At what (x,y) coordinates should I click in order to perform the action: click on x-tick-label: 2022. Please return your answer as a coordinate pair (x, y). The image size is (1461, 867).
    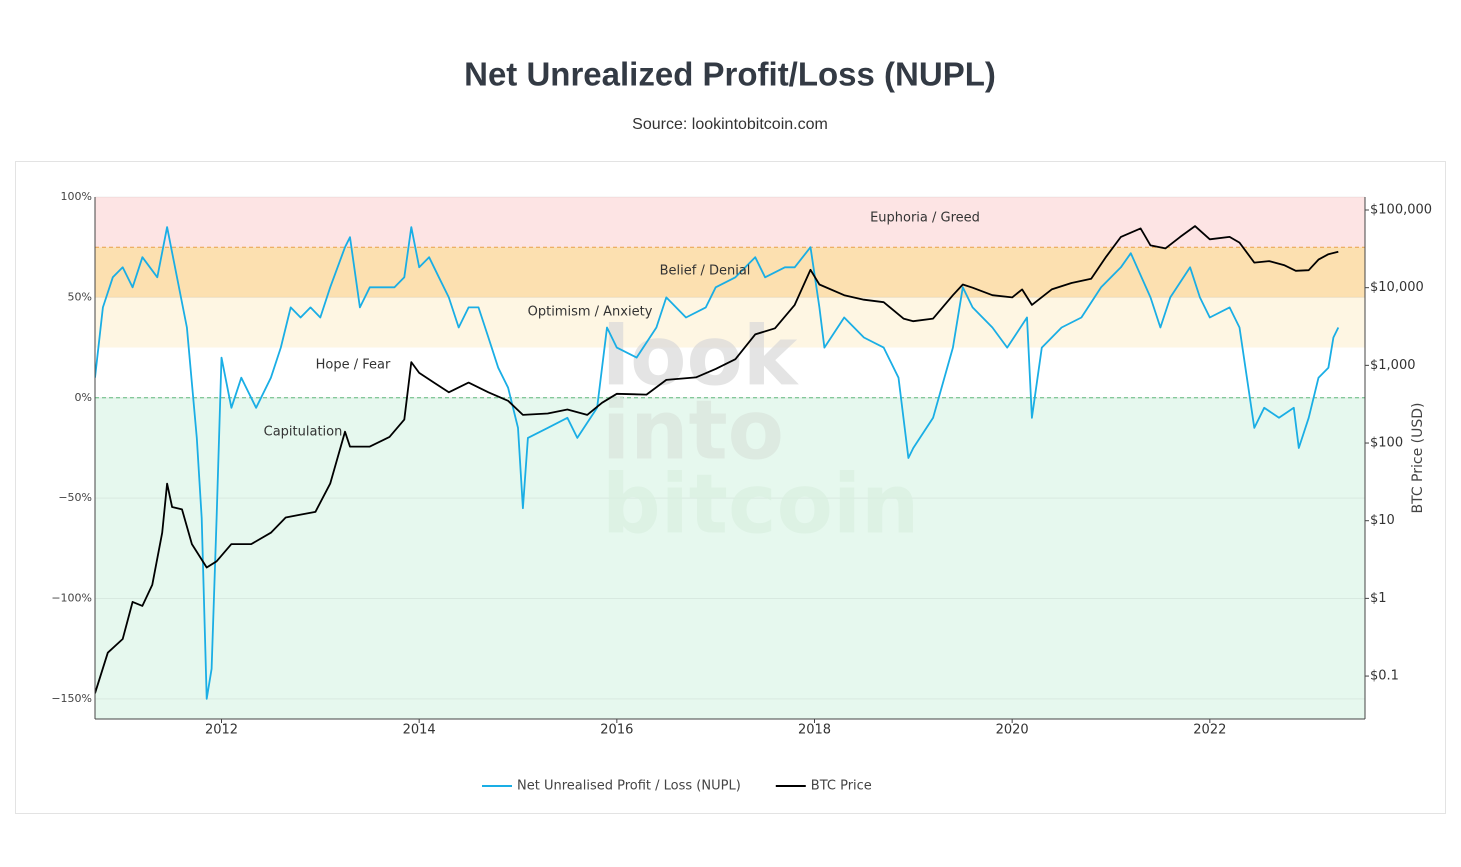
    Looking at the image, I should click on (1209, 730).